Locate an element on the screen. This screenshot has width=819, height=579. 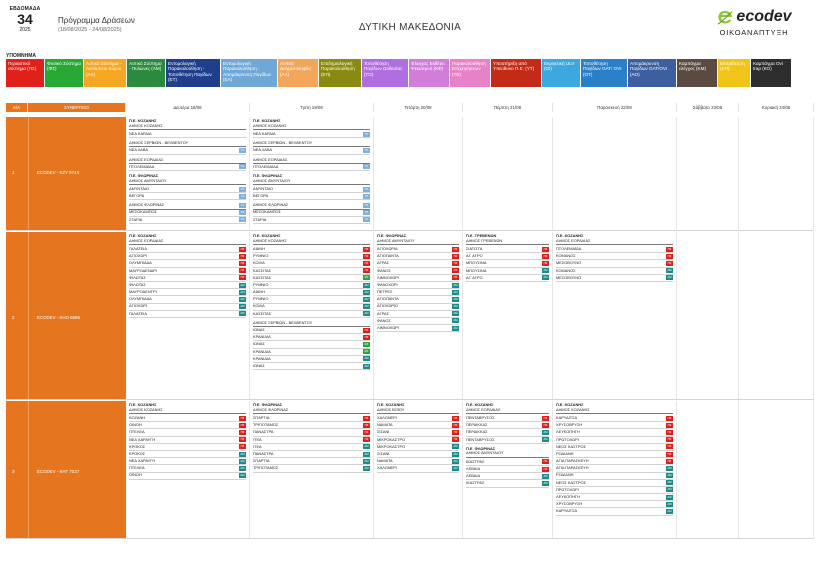
location-row: ΟΛΥΜΠΙΑΔΑ ΠΣ is located at coordinates (187, 264).